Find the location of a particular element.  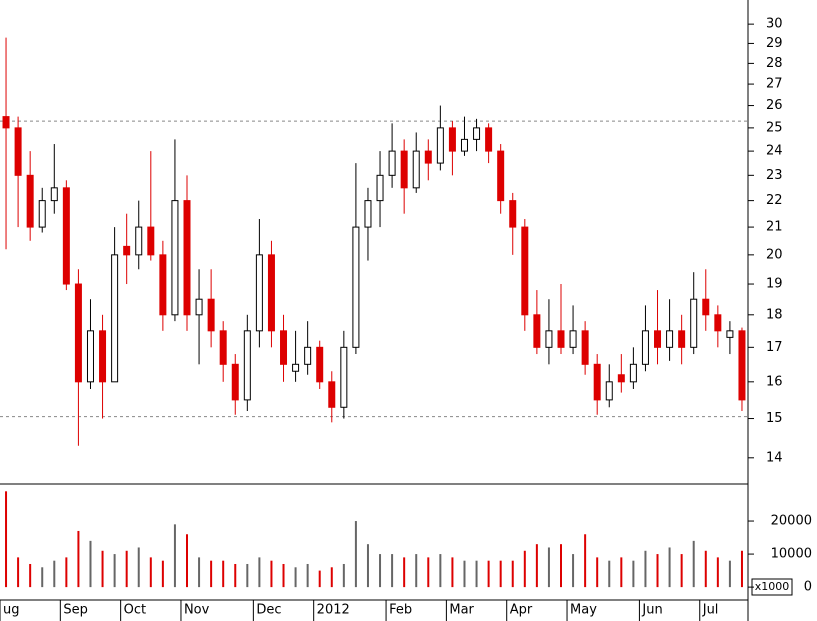

y-tick-label: 22 is located at coordinates (774, 200).